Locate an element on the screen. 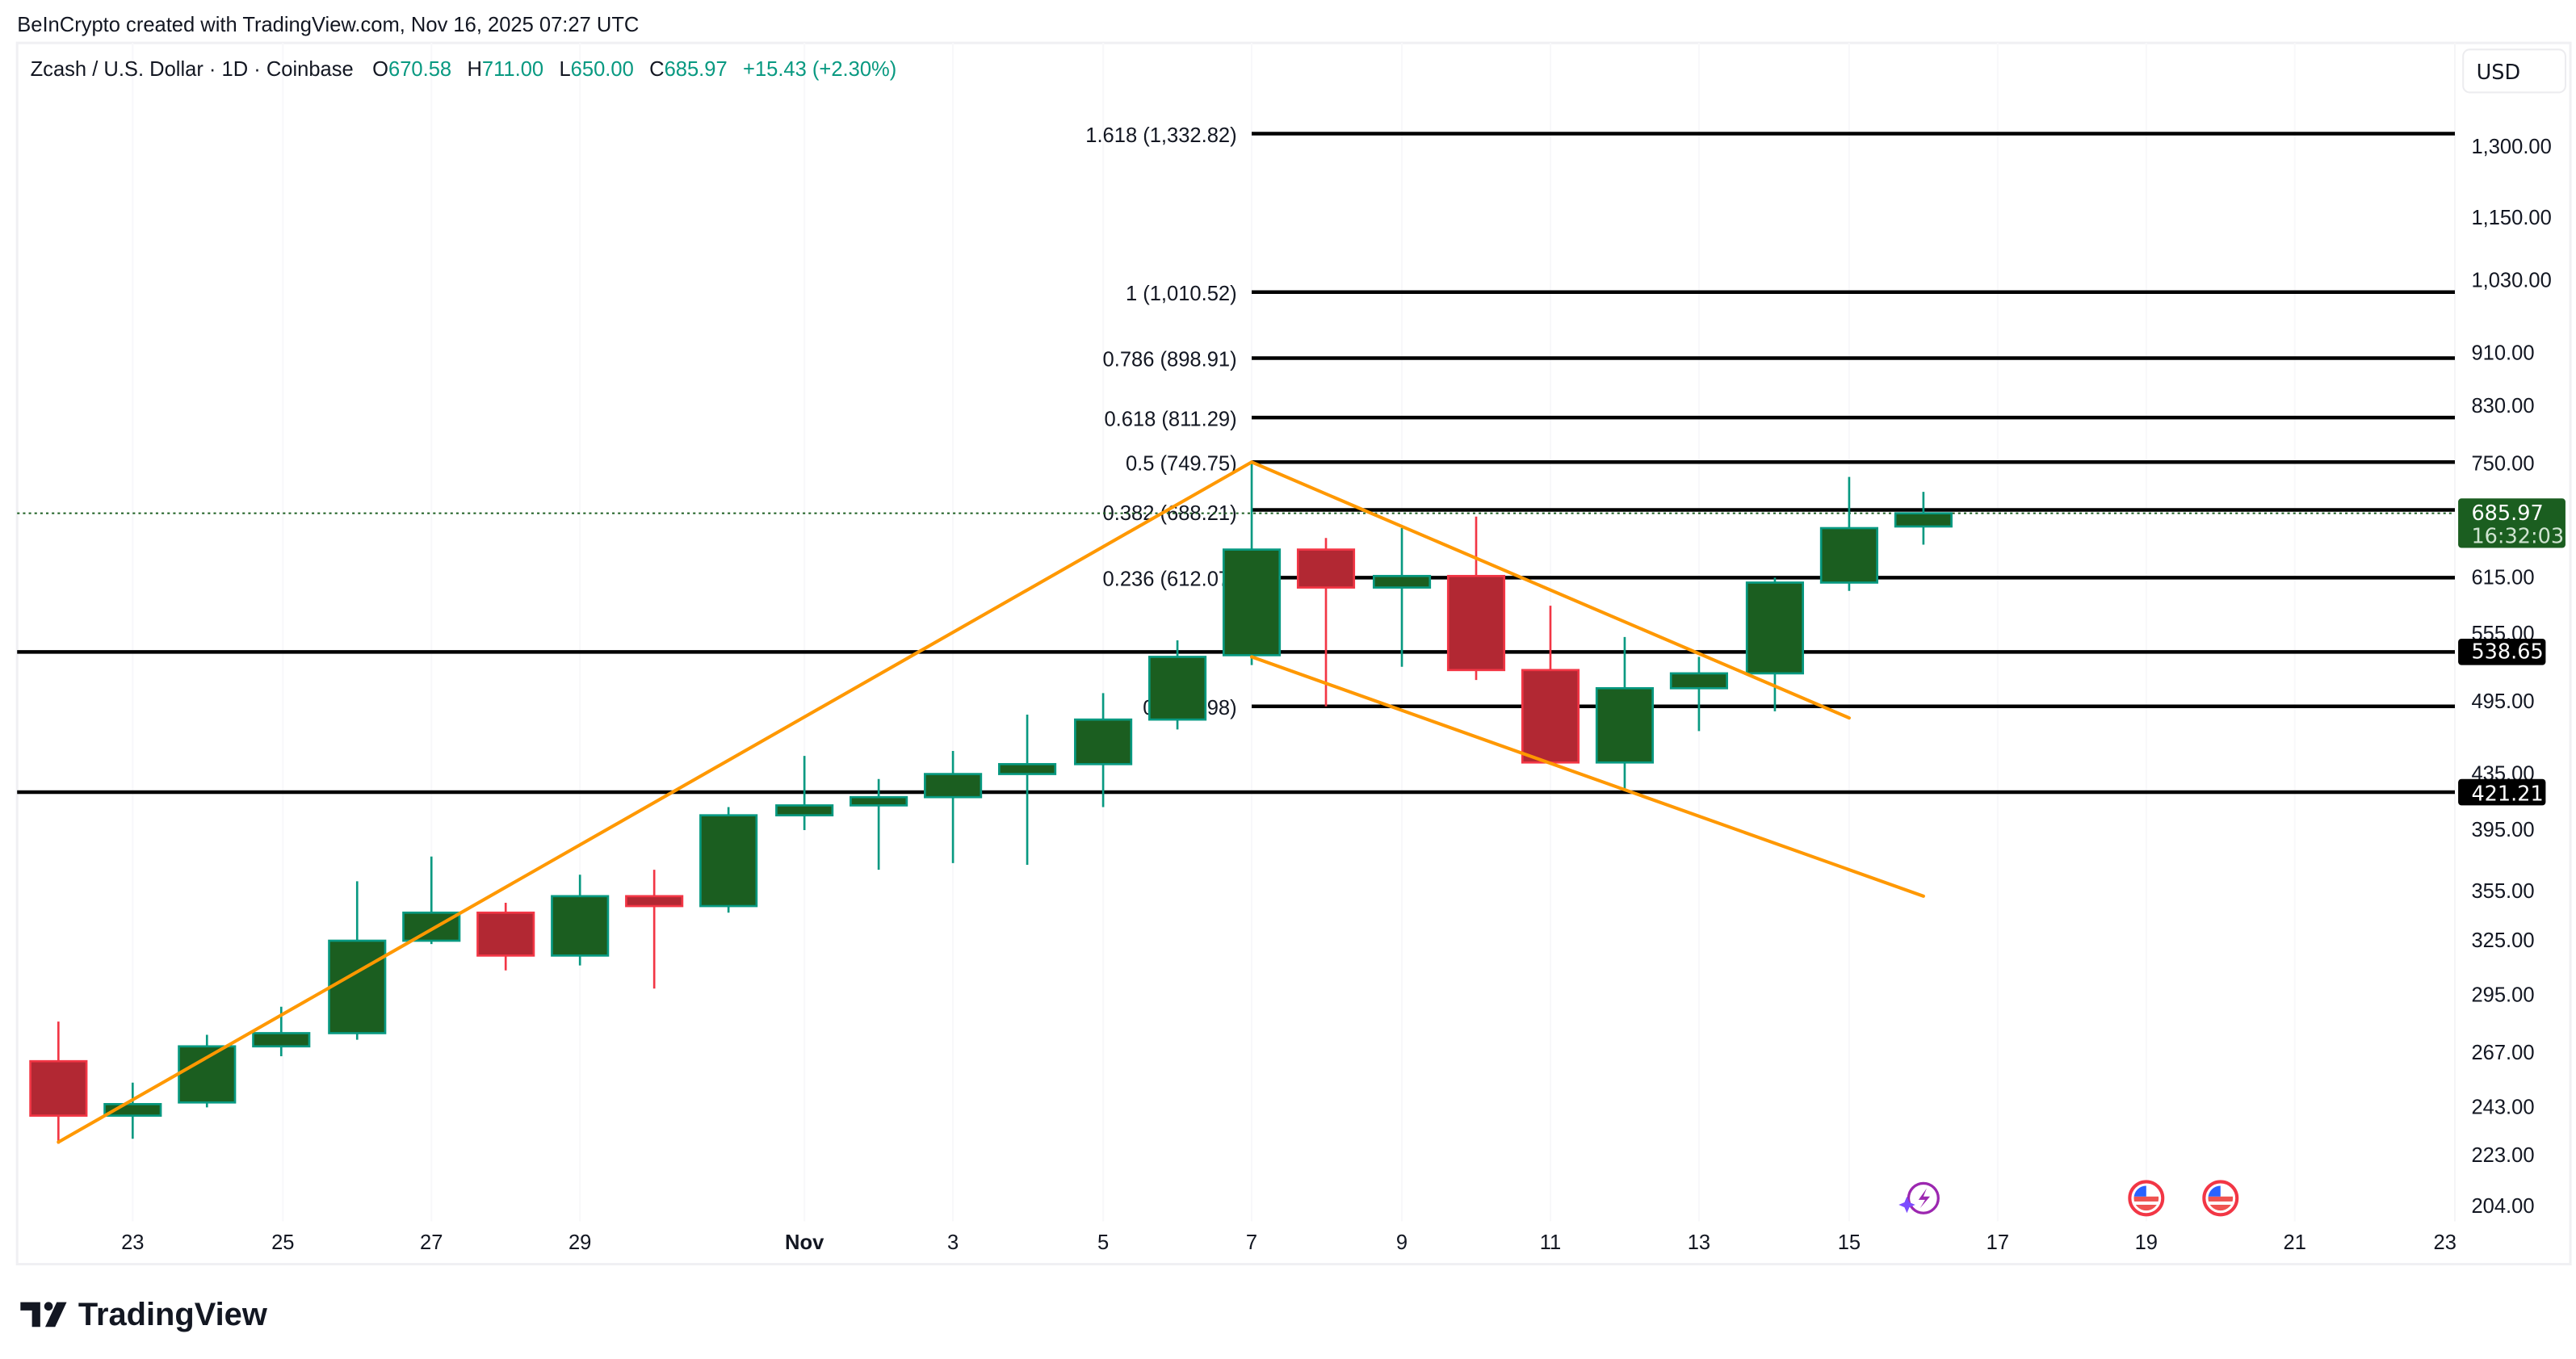 This screenshot has height=1359, width=2576. legend-open-label: O is located at coordinates (380, 70).